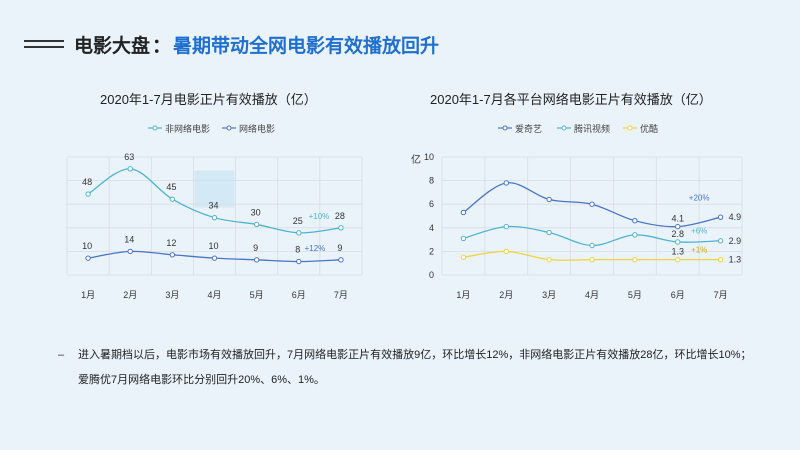 The width and height of the screenshot is (800, 450). I want to click on chart-1-title: 2020年1-7月电影正片有效播放（亿）, so click(208, 99).